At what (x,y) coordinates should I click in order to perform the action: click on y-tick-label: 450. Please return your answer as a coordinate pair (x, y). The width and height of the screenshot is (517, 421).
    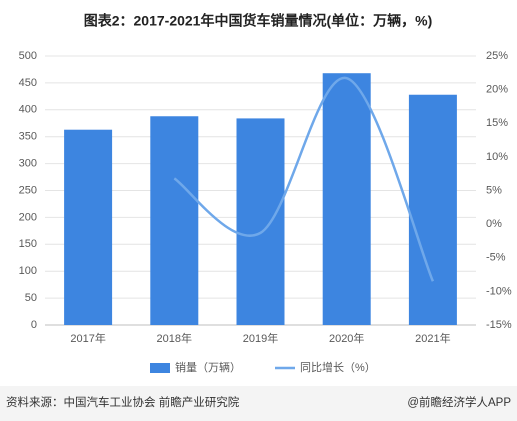
    Looking at the image, I should click on (28, 83).